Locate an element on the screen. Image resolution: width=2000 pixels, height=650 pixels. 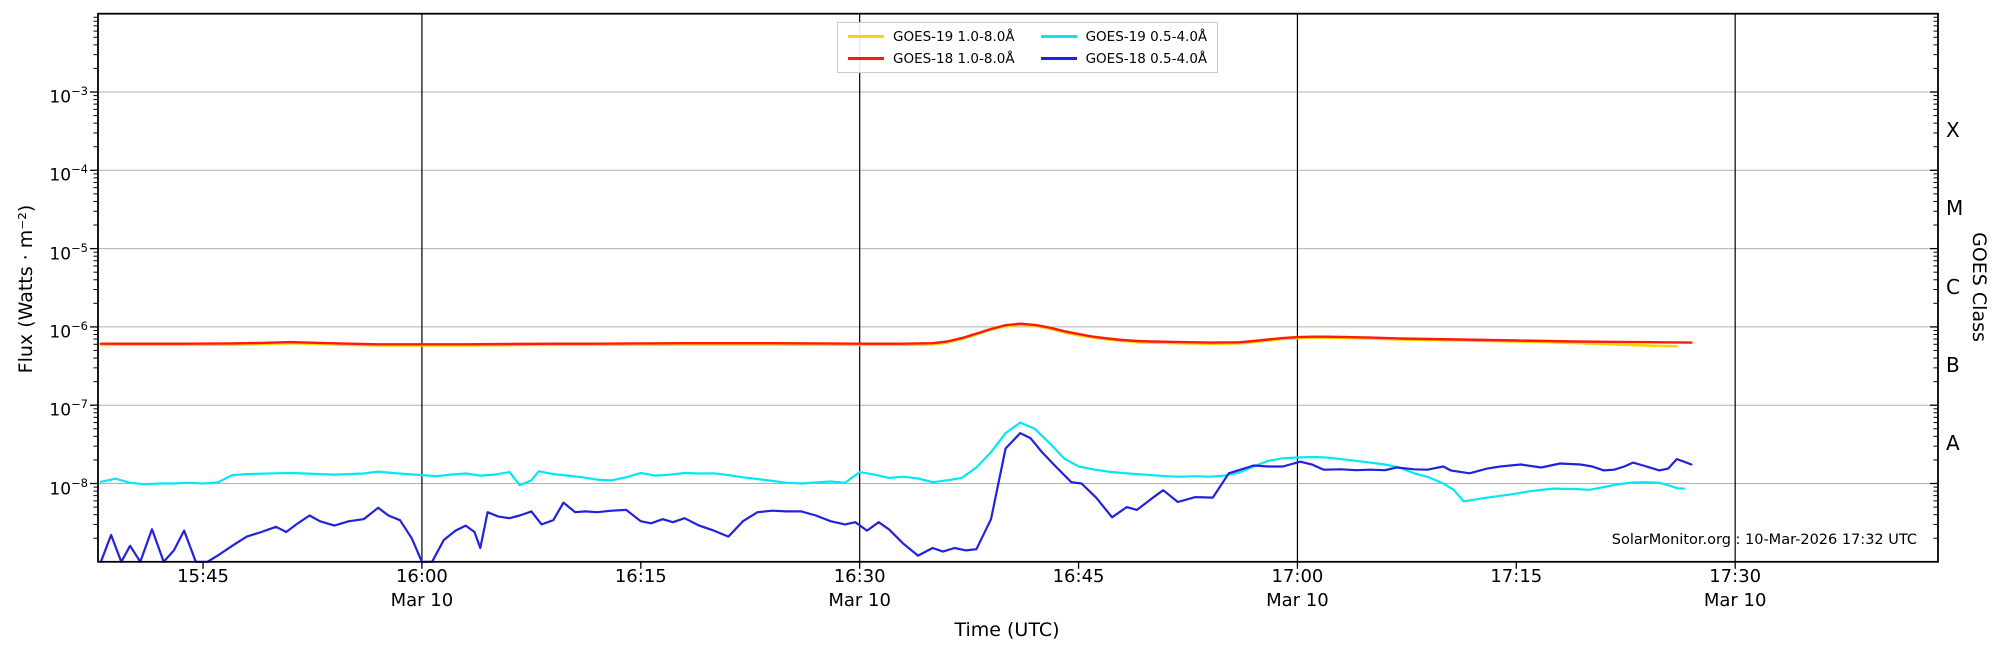
legend-item-goes19-short: GOES-19 0.5-4.0Å is located at coordinates (1124, 36).